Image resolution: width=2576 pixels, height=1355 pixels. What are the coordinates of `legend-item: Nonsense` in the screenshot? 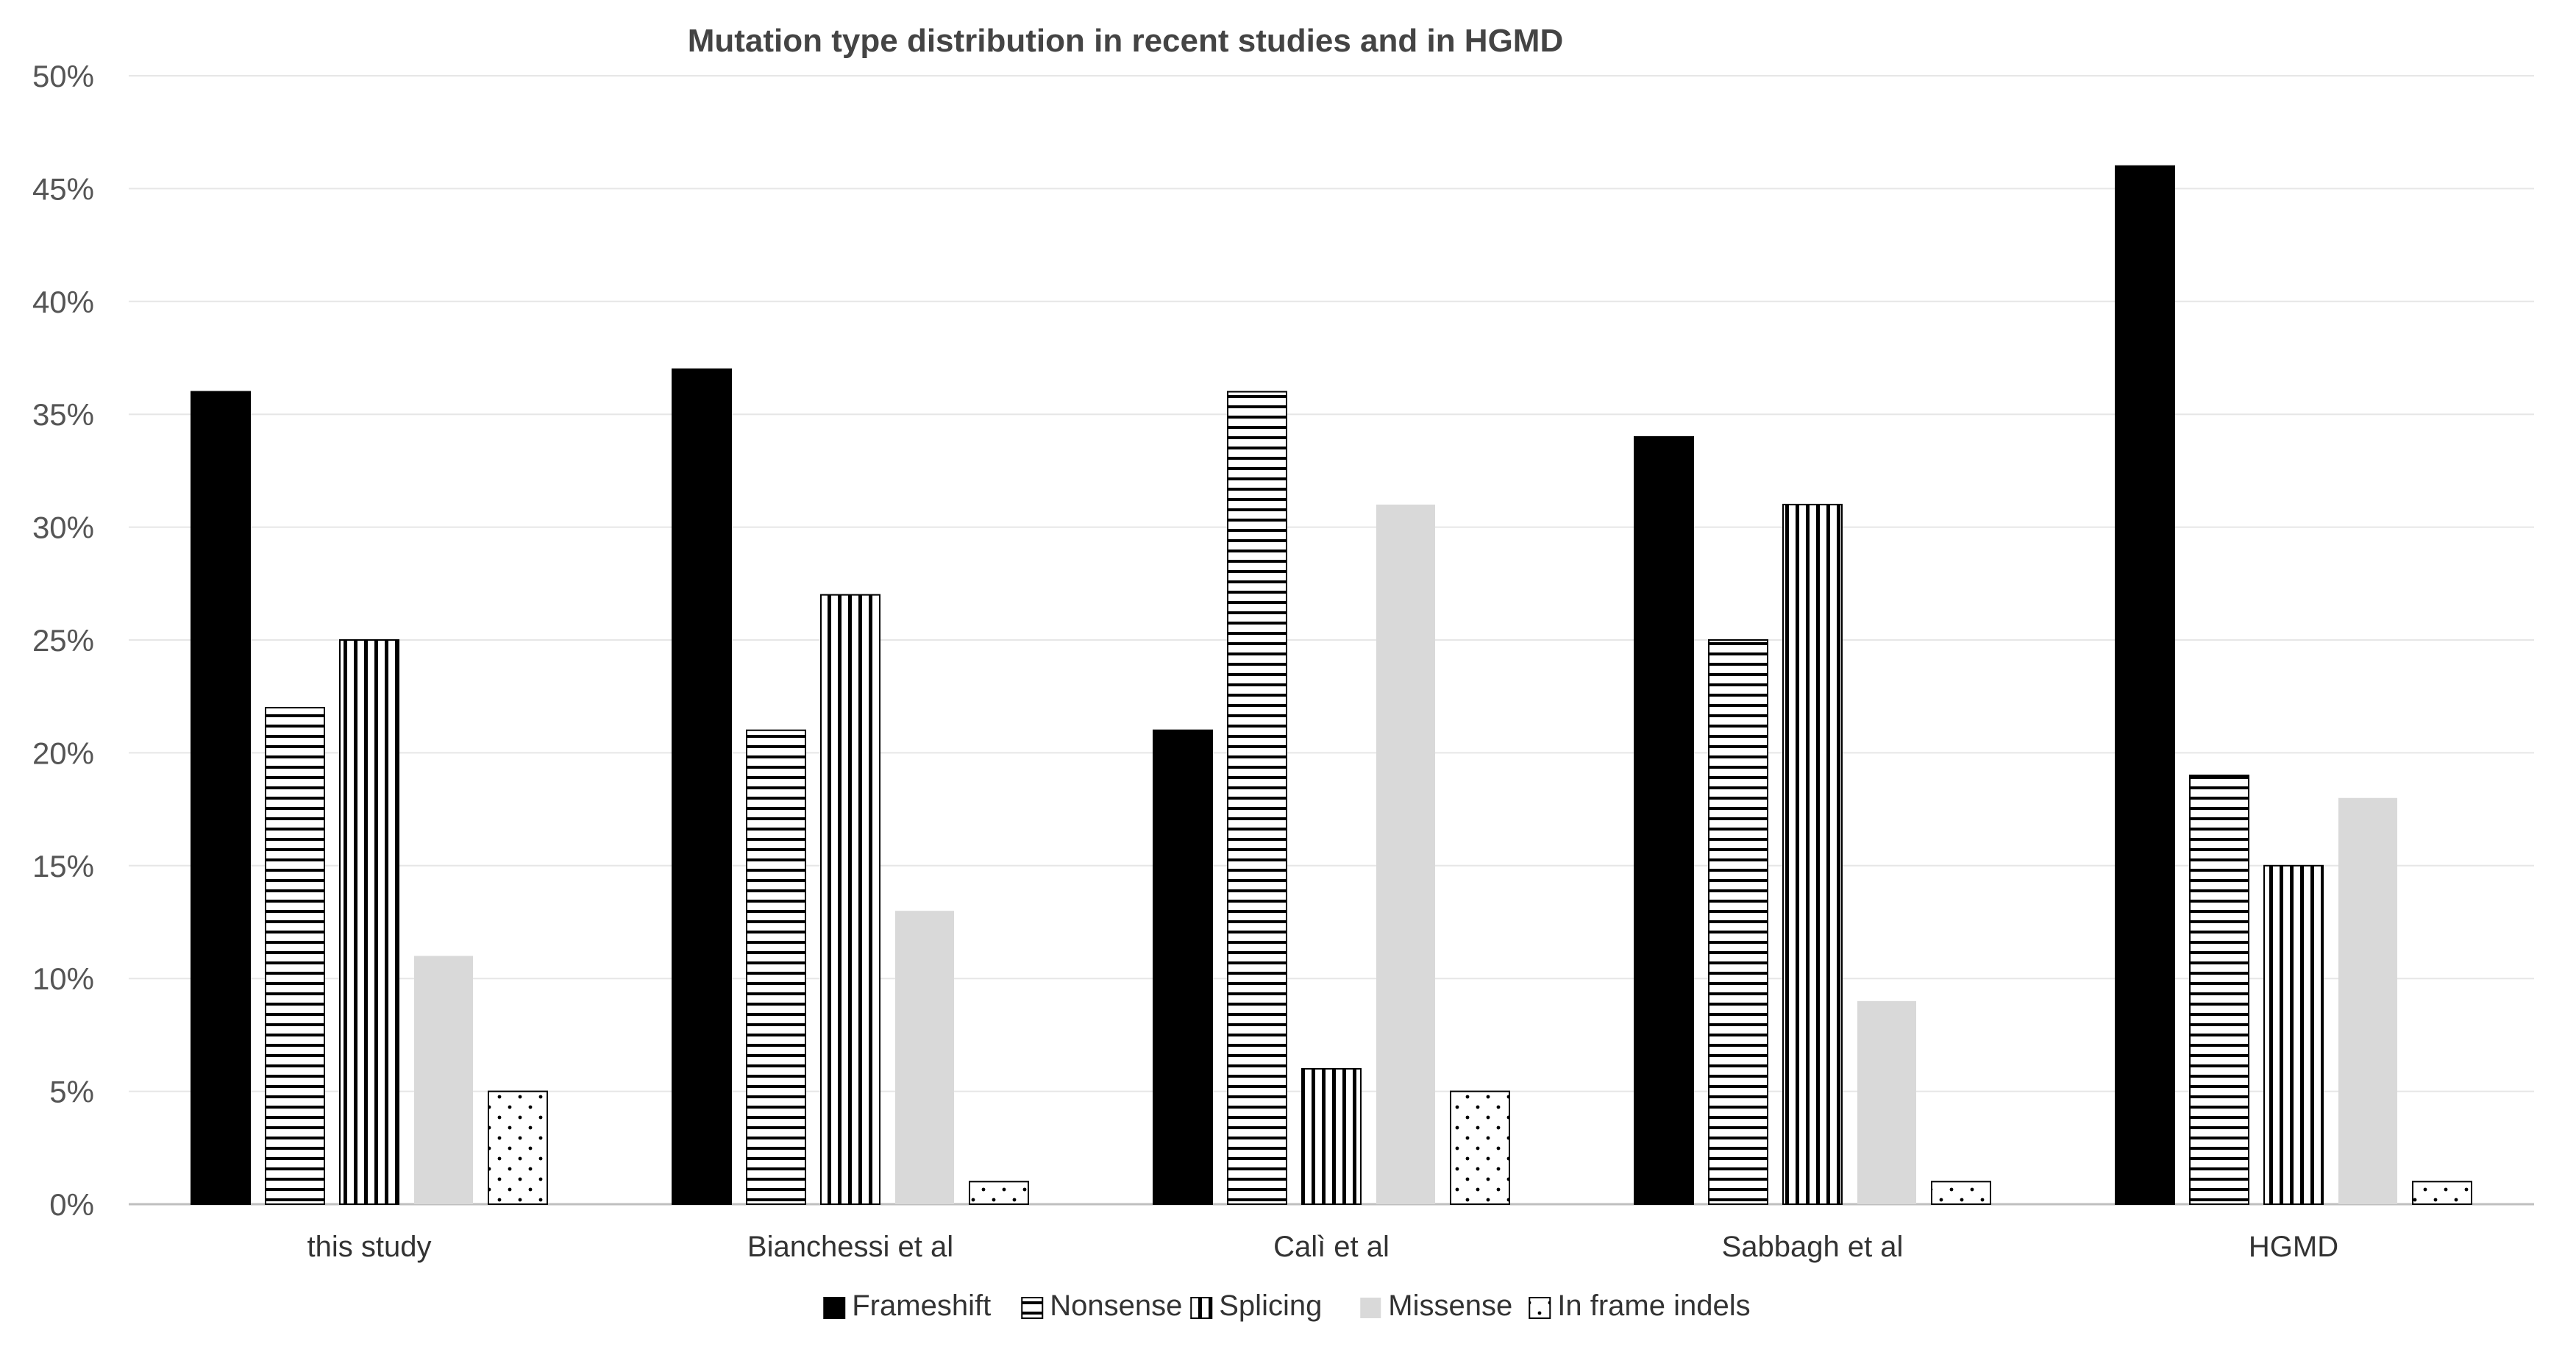 It's located at (1101, 1306).